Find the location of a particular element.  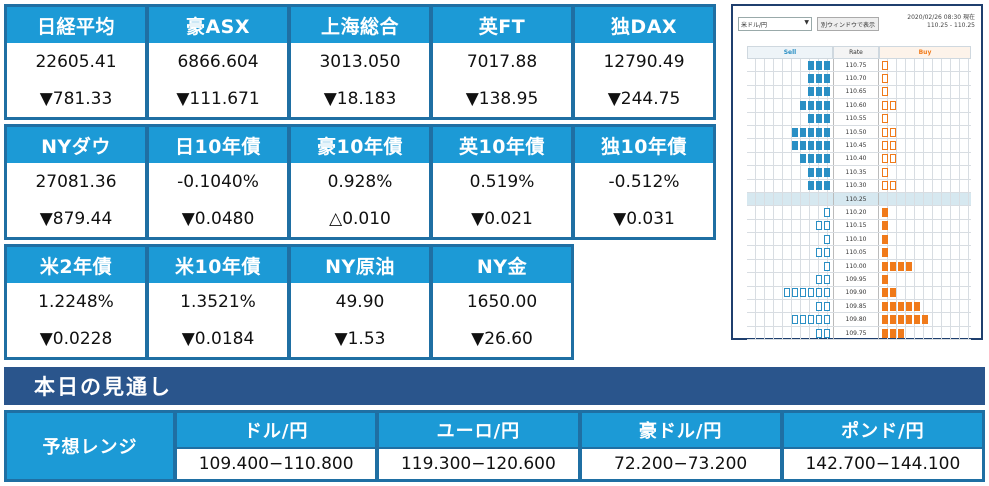

rate-header: Rate is located at coordinates (856, 52).